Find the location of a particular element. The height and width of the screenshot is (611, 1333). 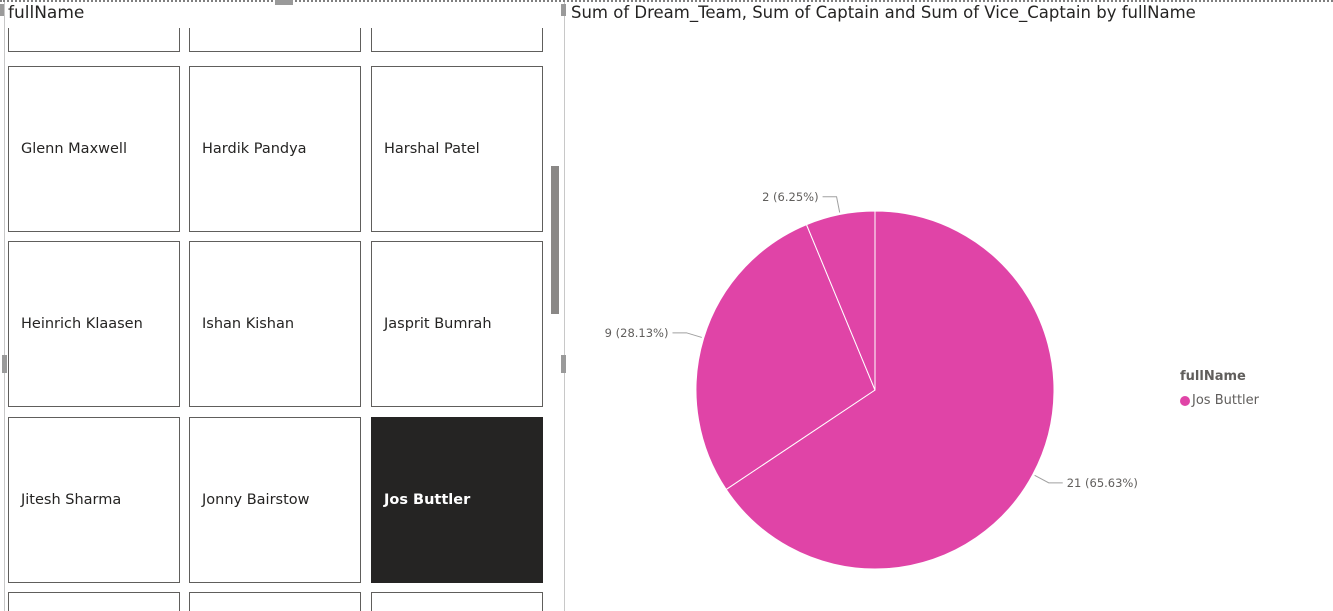

slicer-tile-ishan-kishan: Ishan Kishan is located at coordinates (275, 324).